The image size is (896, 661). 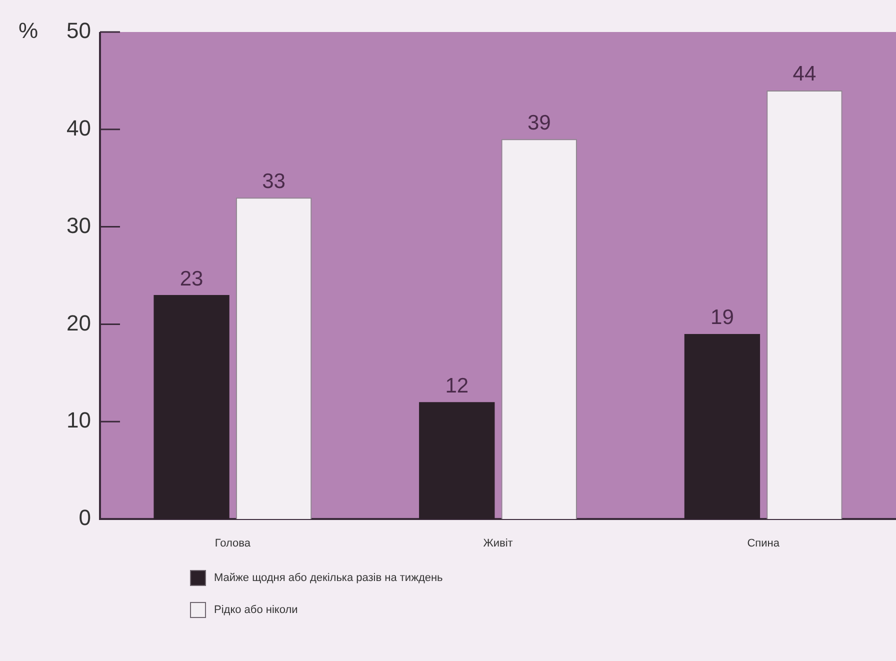 What do you see at coordinates (763, 544) in the screenshot?
I see `x-tick-label: Спина` at bounding box center [763, 544].